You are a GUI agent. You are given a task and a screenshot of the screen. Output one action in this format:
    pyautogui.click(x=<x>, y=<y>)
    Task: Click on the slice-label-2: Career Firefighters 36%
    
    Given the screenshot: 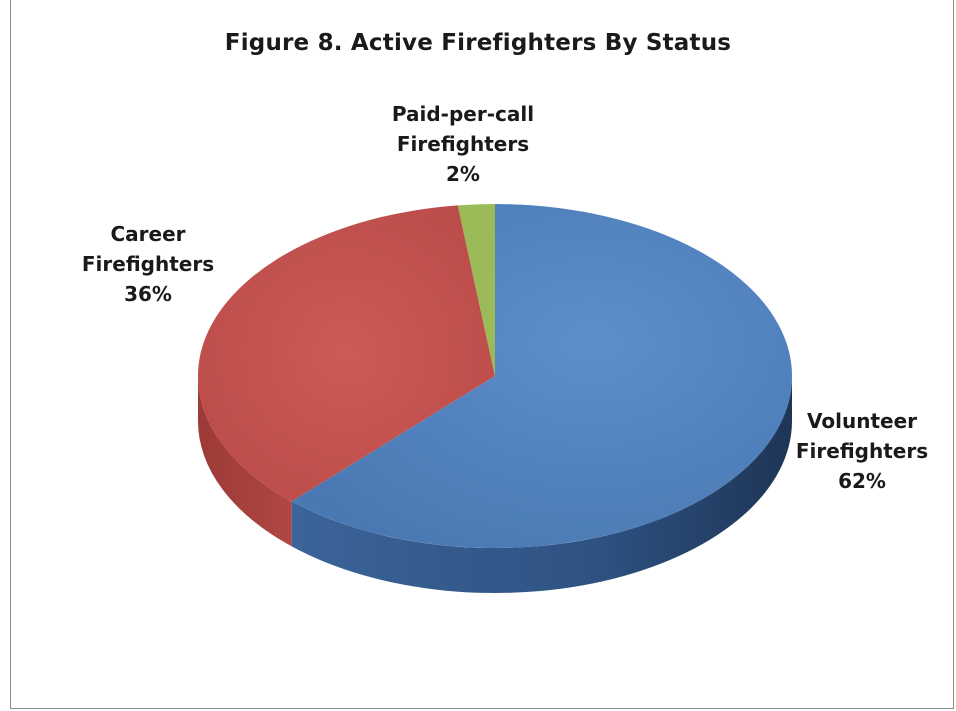 What is the action you would take?
    pyautogui.click(x=148, y=264)
    